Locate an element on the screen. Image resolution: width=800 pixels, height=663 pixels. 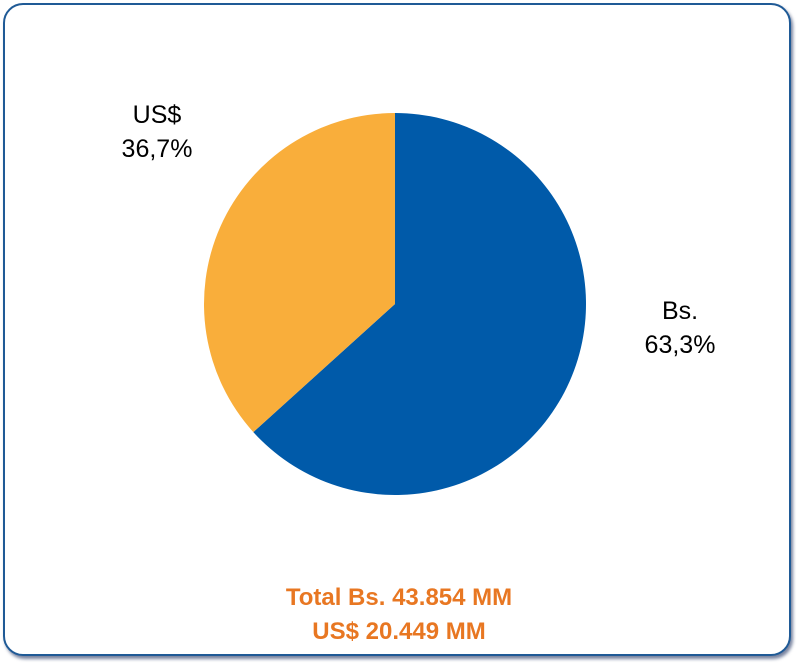
total-line-usd: US$ 20.449 MM is located at coordinates (399, 631).